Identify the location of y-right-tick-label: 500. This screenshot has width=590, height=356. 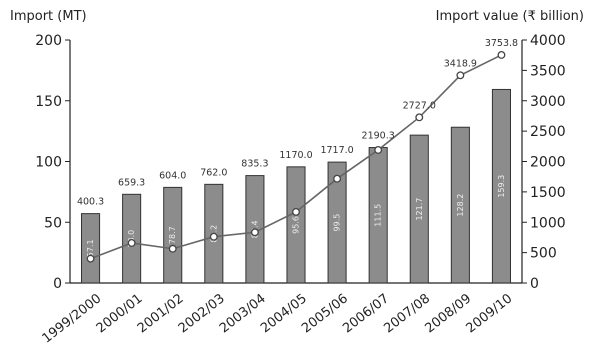
(543, 254).